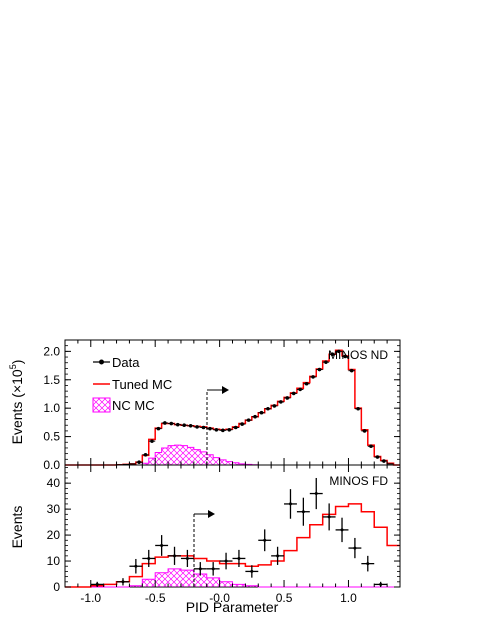 This screenshot has height=621, width=480. What do you see at coordinates (16, 402) in the screenshot?
I see `nd-y-axis-label: Events (×105)` at bounding box center [16, 402].